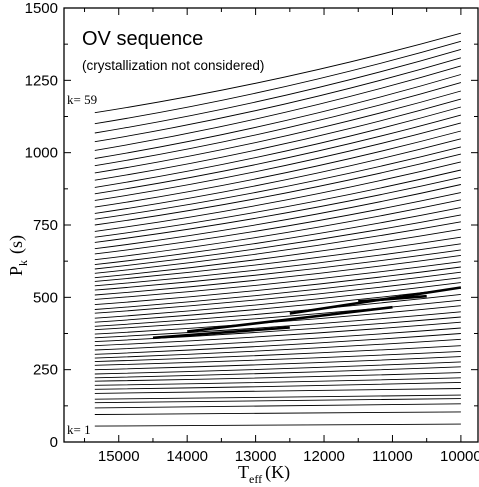  I want to click on mode-line-k17, so click(277, 339).